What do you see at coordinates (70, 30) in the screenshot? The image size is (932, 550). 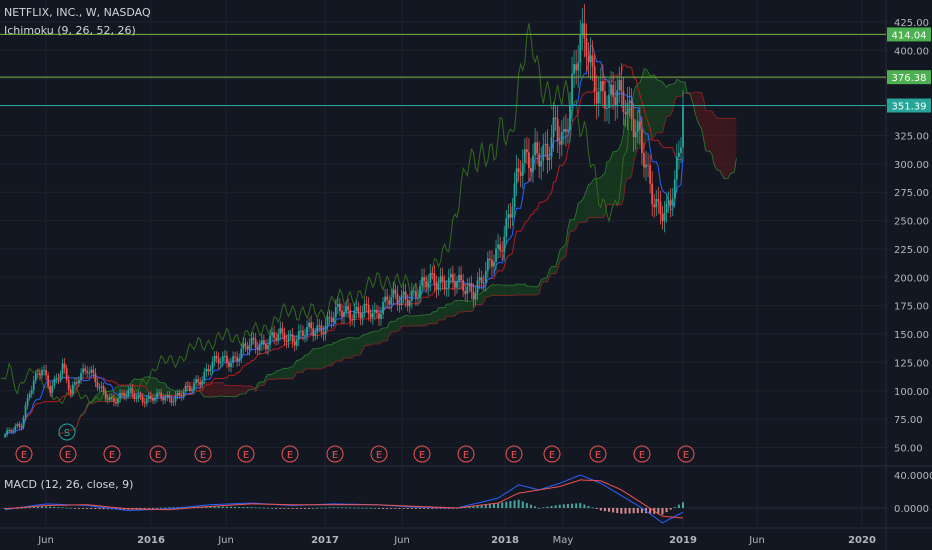 I see `ichimoku-legend: Ichimoku (9, 26, 52, 26)` at bounding box center [70, 30].